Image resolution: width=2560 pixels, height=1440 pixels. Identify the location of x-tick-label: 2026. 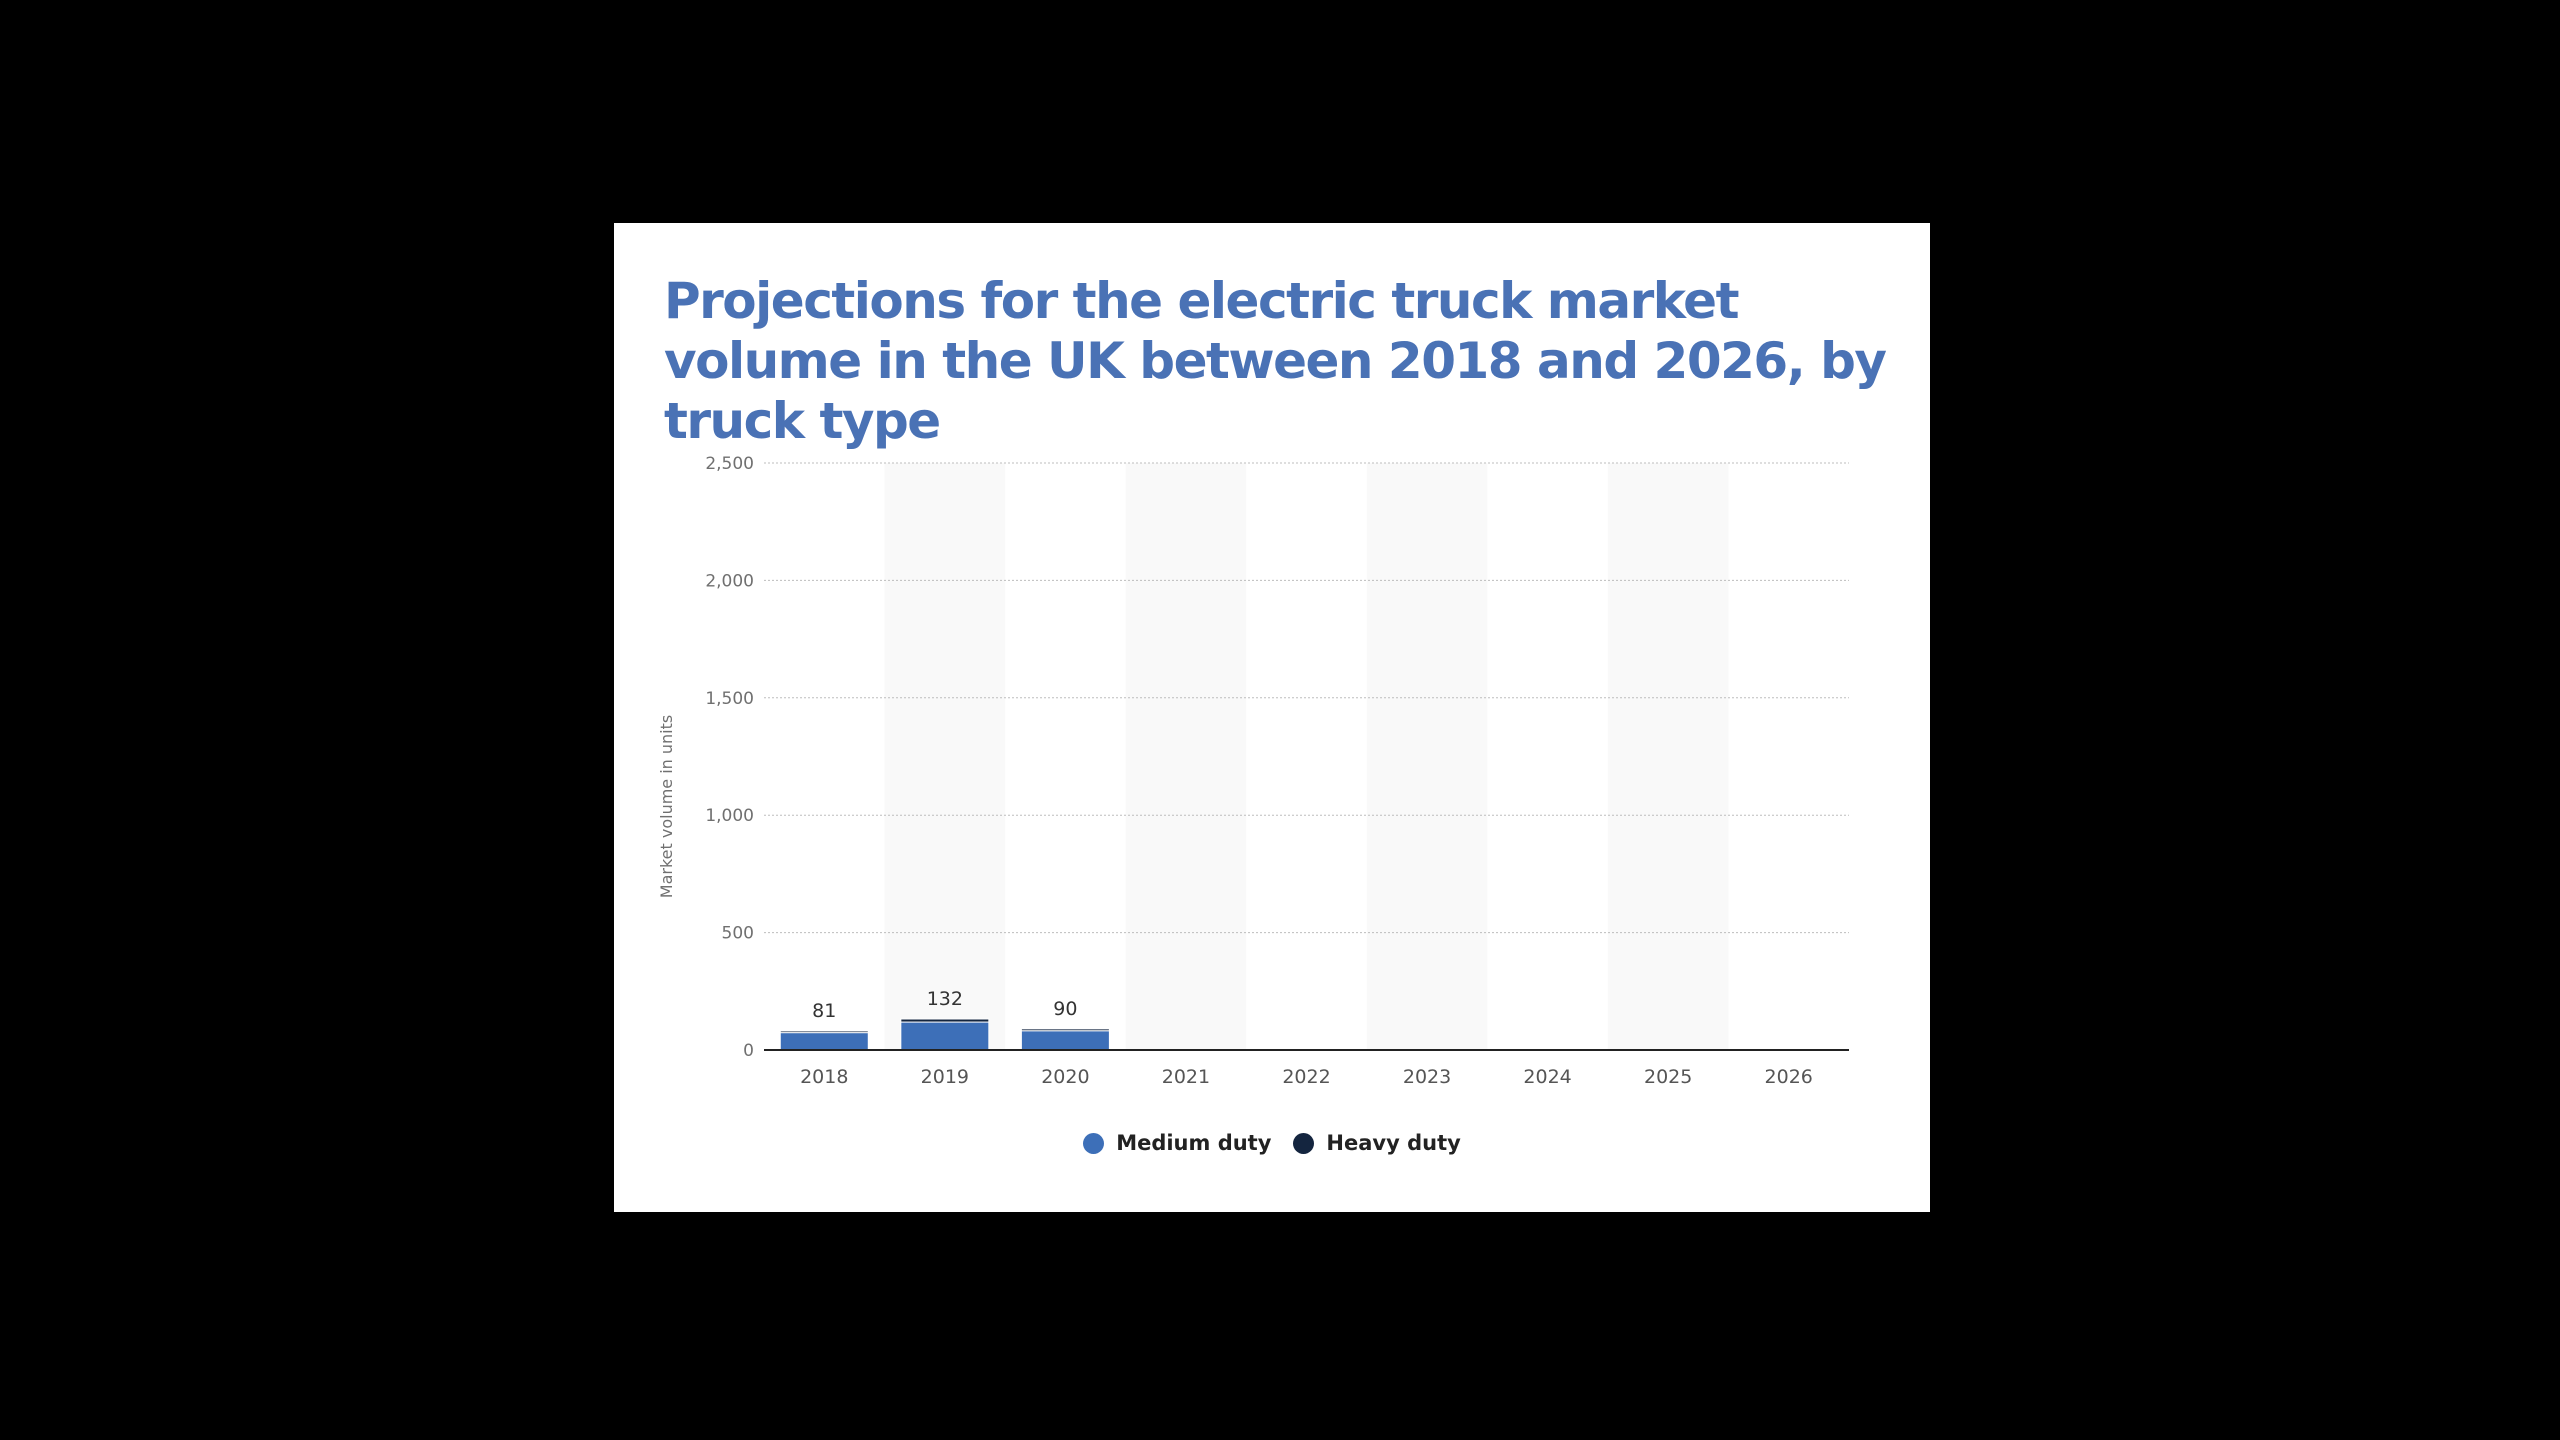
(1789, 1077).